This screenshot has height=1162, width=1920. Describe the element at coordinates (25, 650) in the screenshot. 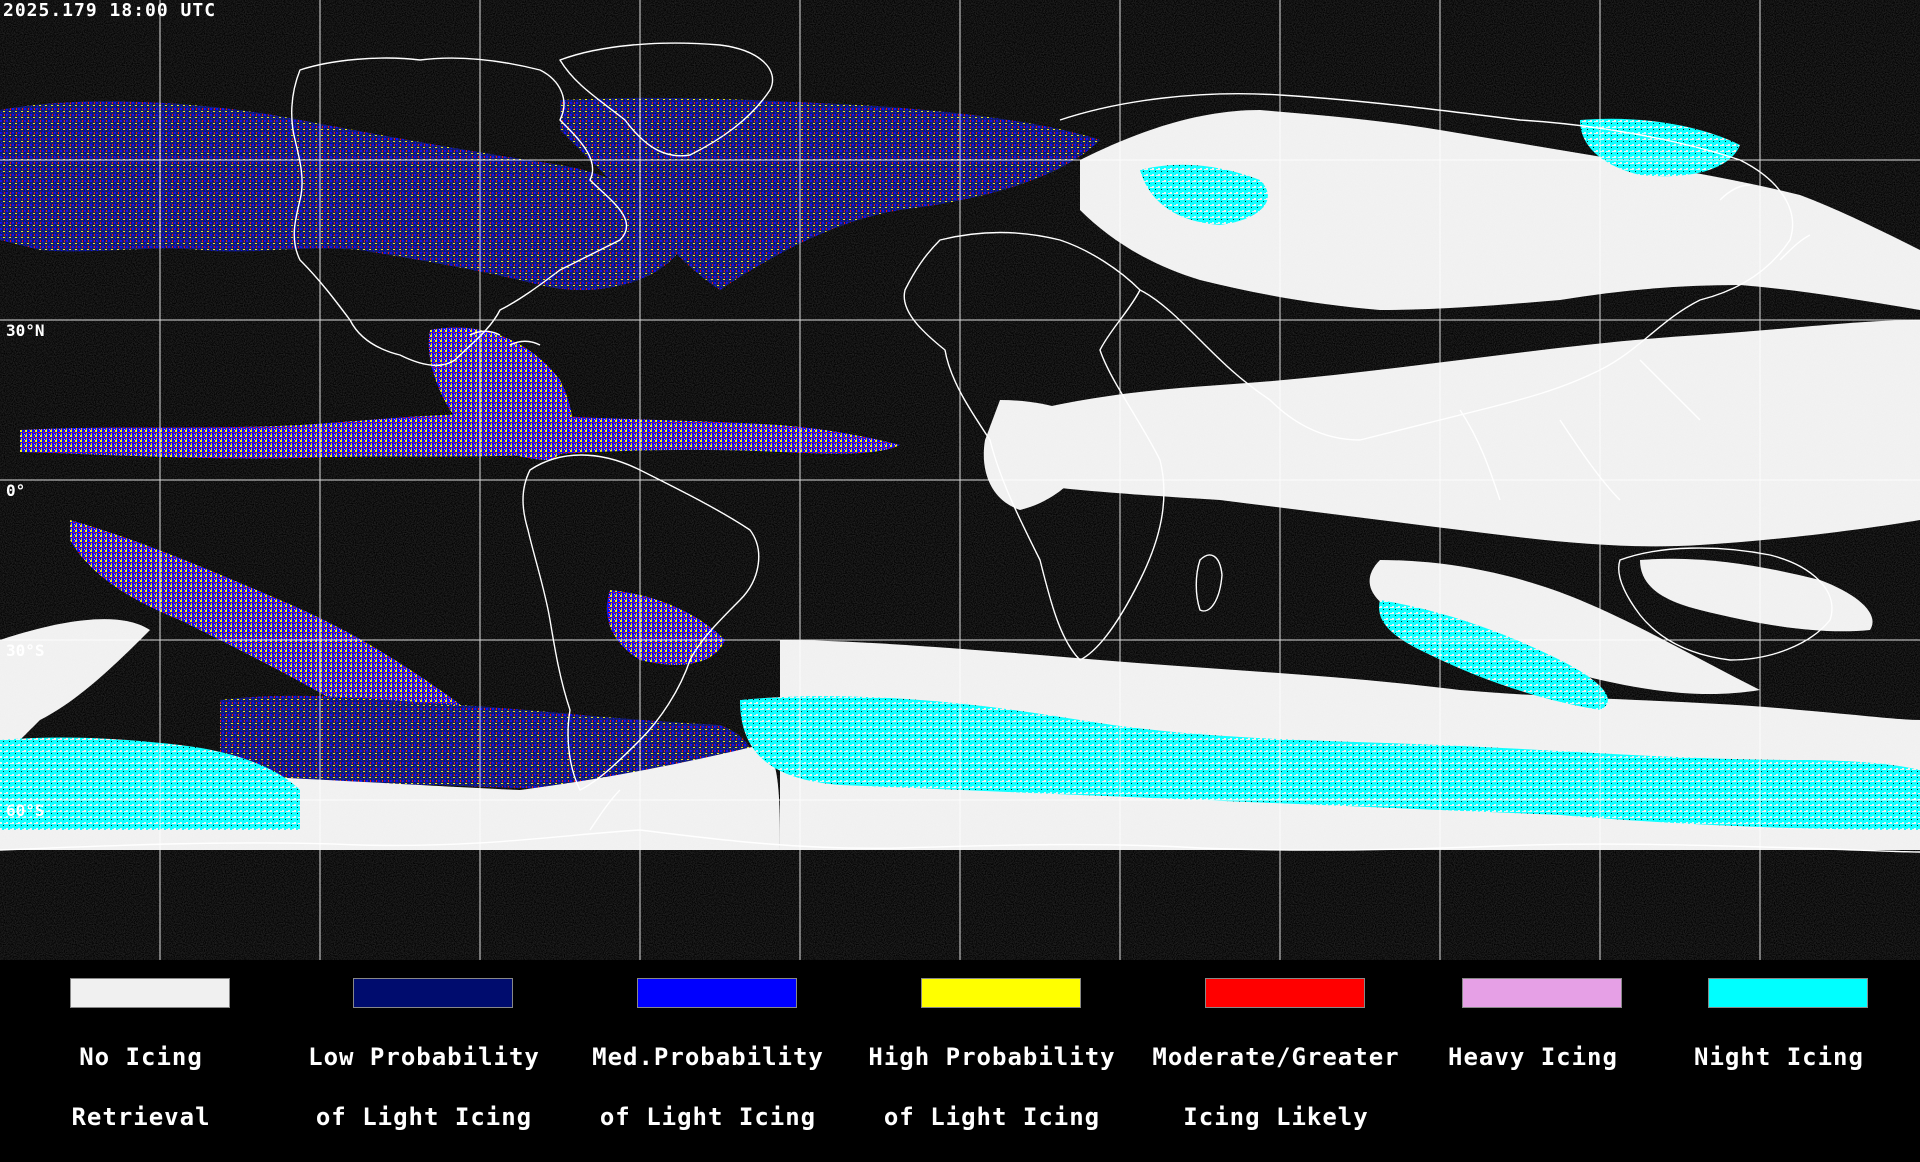

I see `latitude-label-30s: 30°S` at that location.